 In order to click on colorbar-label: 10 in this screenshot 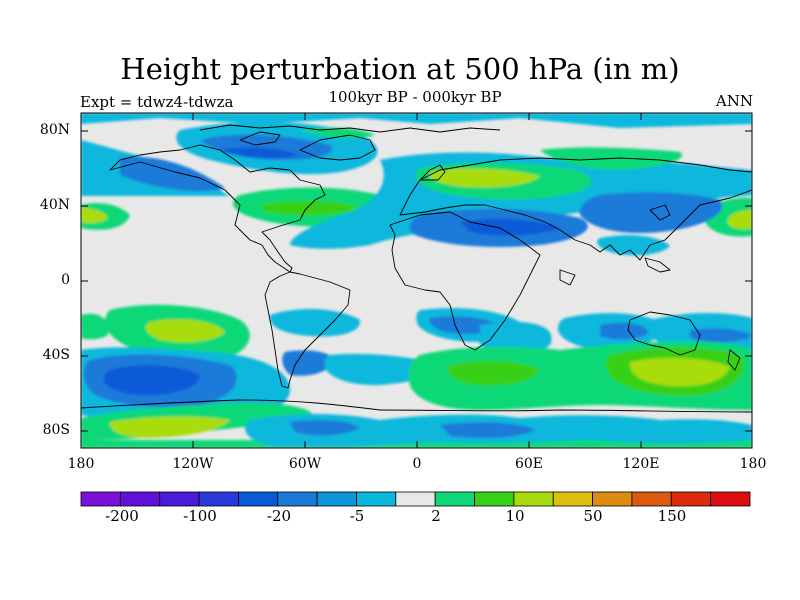, I will do `click(515, 516)`.